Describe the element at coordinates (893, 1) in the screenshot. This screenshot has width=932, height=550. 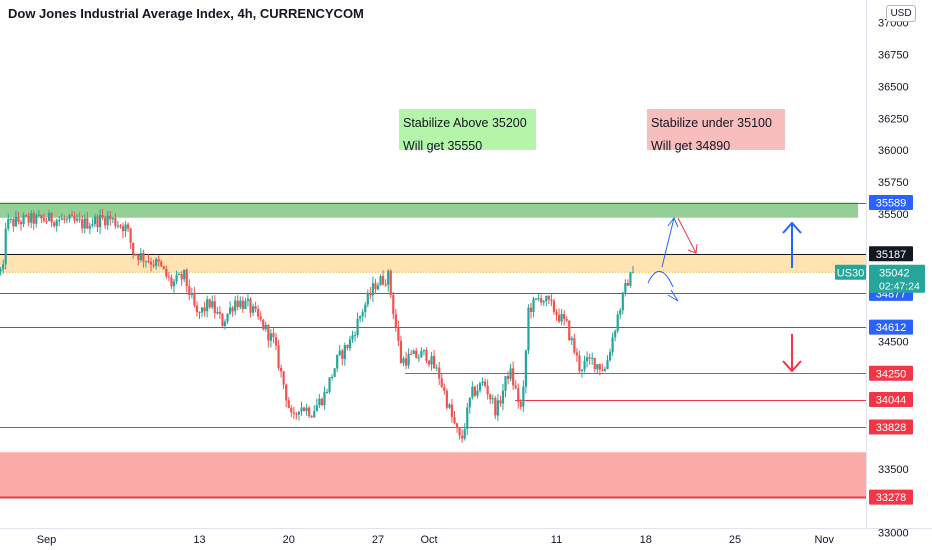
I see `y-tick-label-partial: 35250` at that location.